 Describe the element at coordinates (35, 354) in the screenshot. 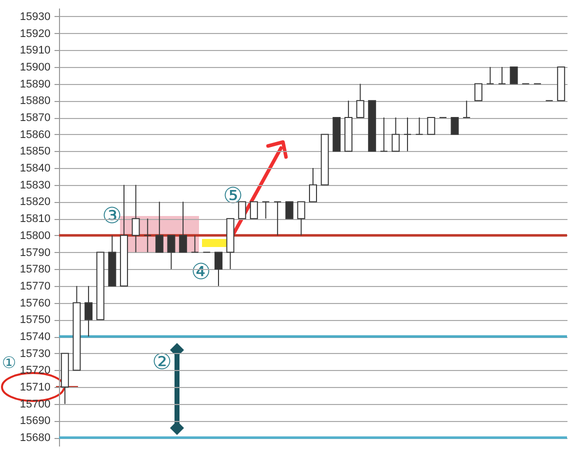

I see `y-tick-label: 15730` at that location.